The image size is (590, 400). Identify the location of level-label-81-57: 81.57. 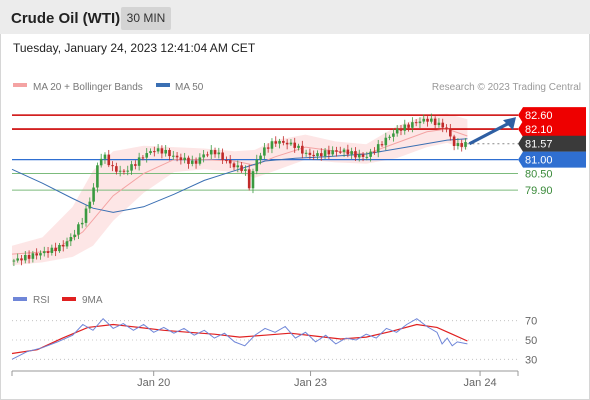
(552, 143).